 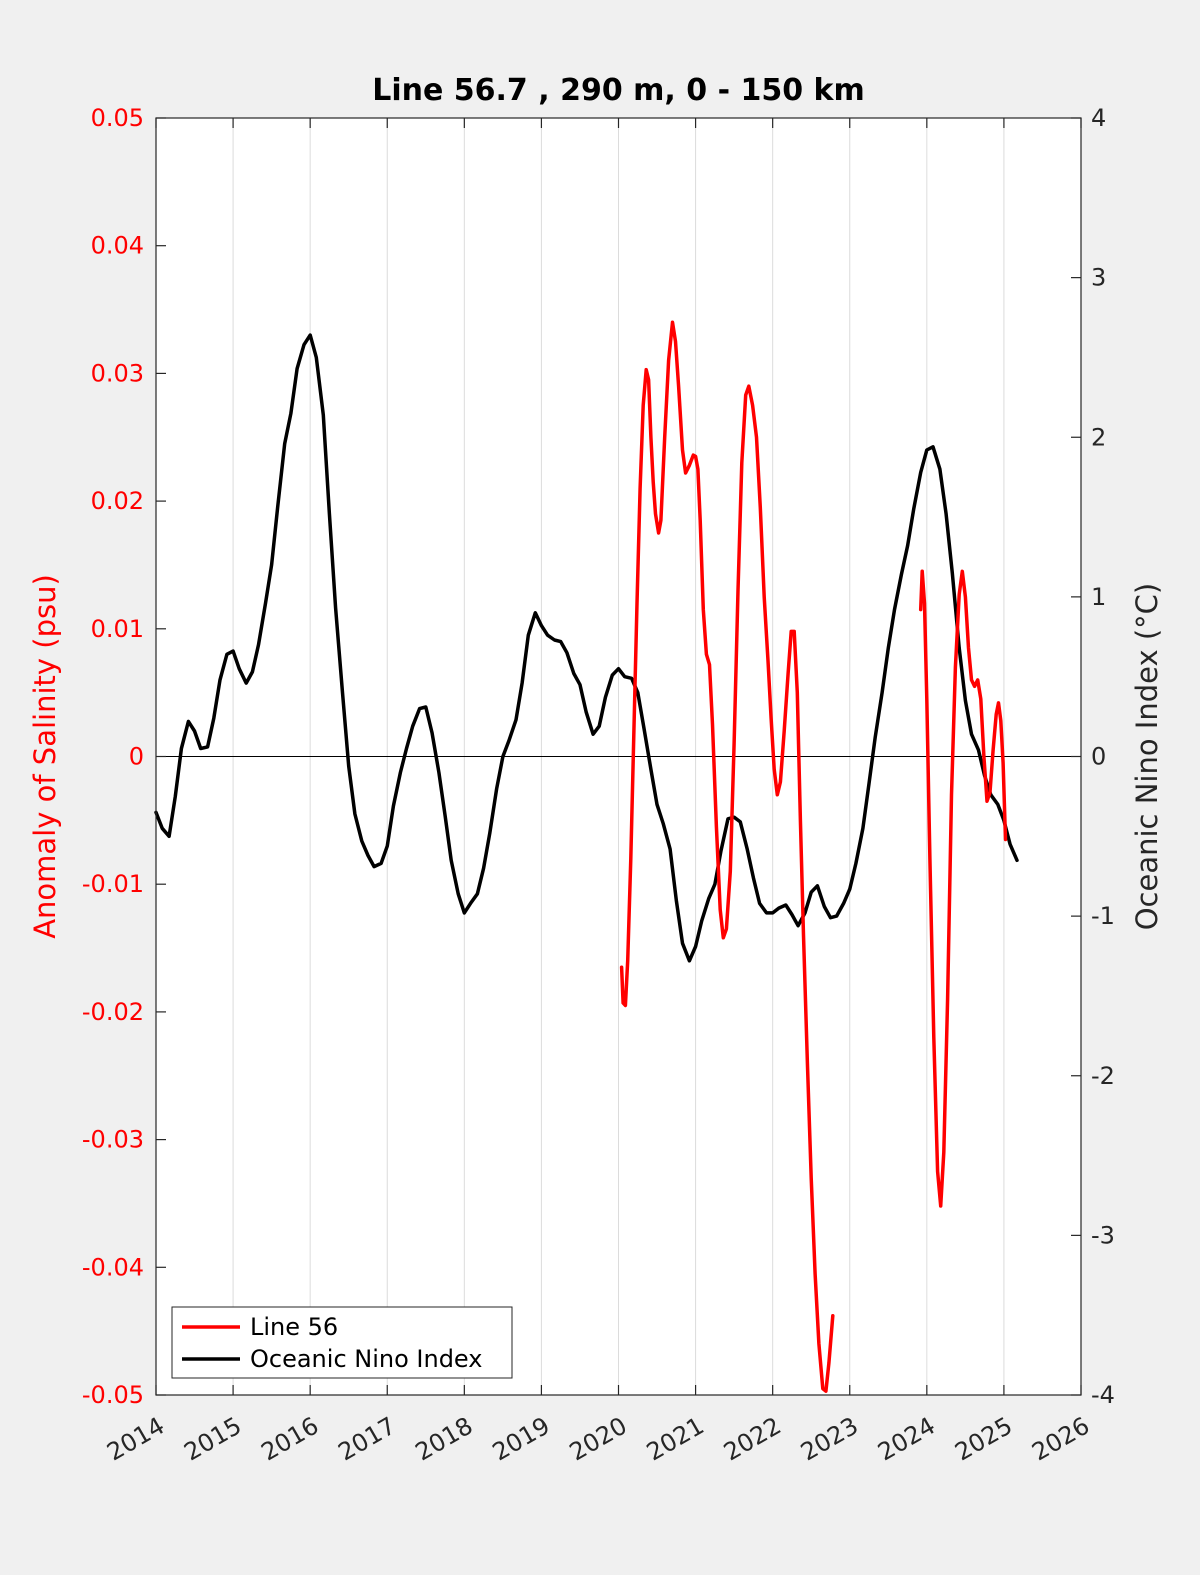 What do you see at coordinates (1147, 757) in the screenshot?
I see `right-axis-label: Oceanic Nino Index (°C)` at bounding box center [1147, 757].